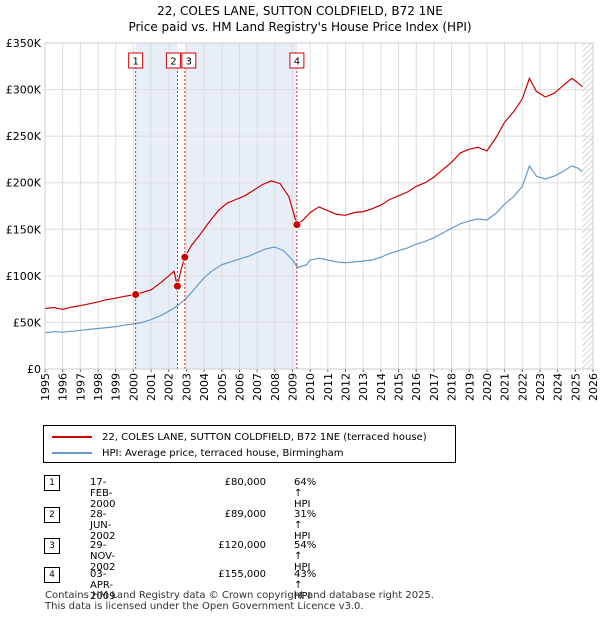 The width and height of the screenshot is (600, 620). I want to click on x-tick-label: 2018, so click(452, 387).